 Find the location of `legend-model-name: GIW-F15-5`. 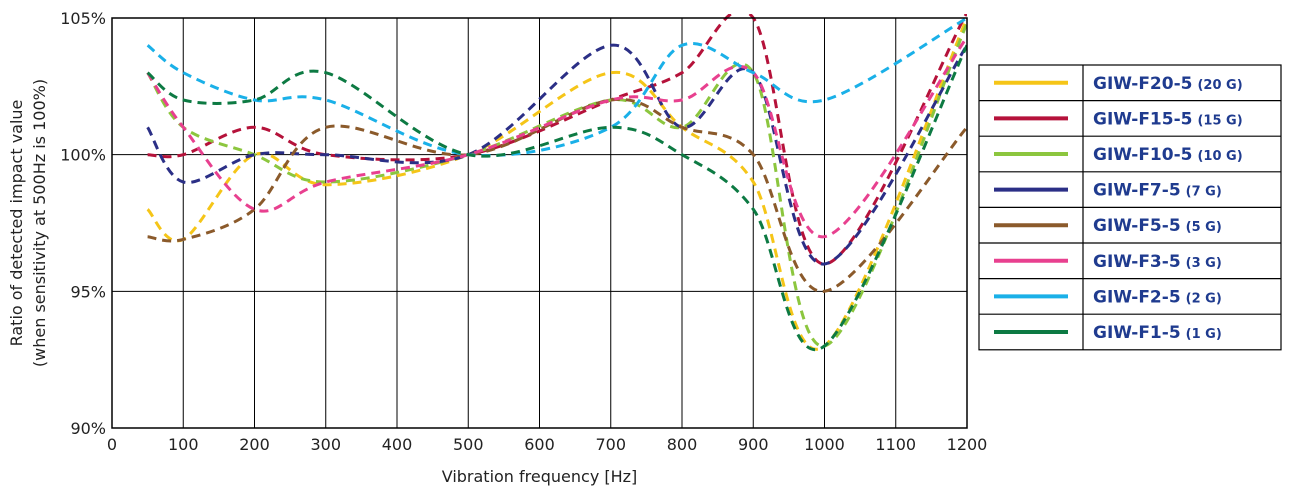

legend-model-name: GIW-F15-5 is located at coordinates (1142, 119).